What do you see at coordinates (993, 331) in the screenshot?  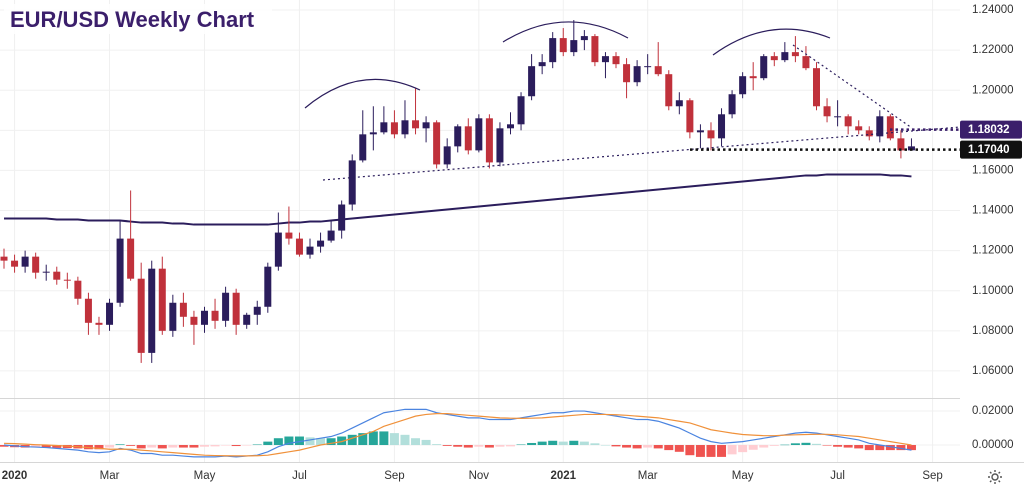 I see `y-tick-label: 1.08000` at bounding box center [993, 331].